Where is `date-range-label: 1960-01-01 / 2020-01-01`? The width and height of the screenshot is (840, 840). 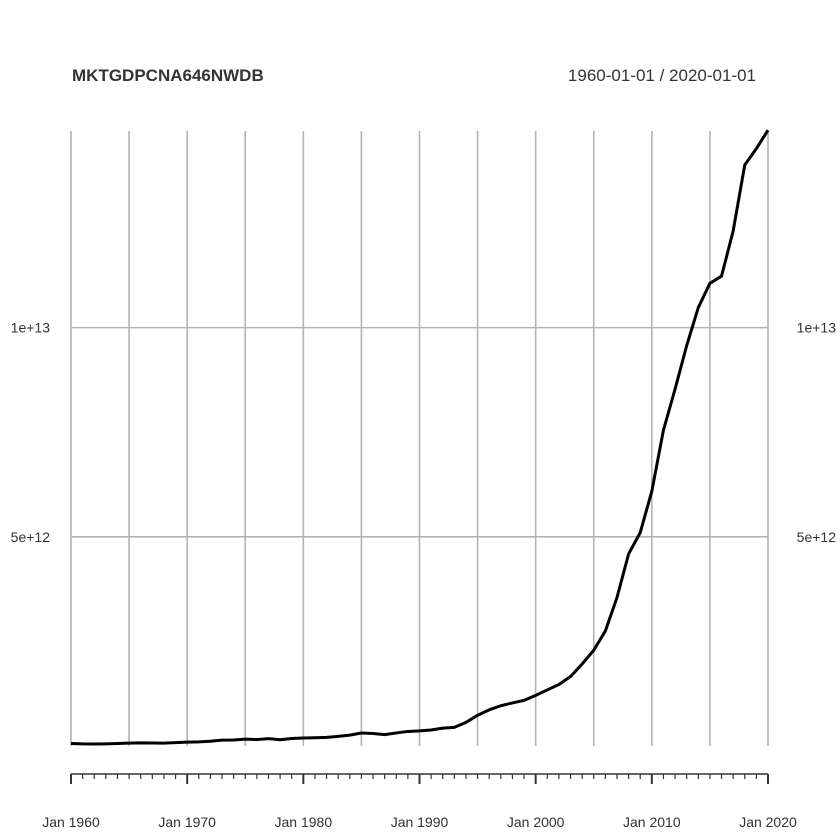
date-range-label: 1960-01-01 / 2020-01-01 is located at coordinates (661, 75).